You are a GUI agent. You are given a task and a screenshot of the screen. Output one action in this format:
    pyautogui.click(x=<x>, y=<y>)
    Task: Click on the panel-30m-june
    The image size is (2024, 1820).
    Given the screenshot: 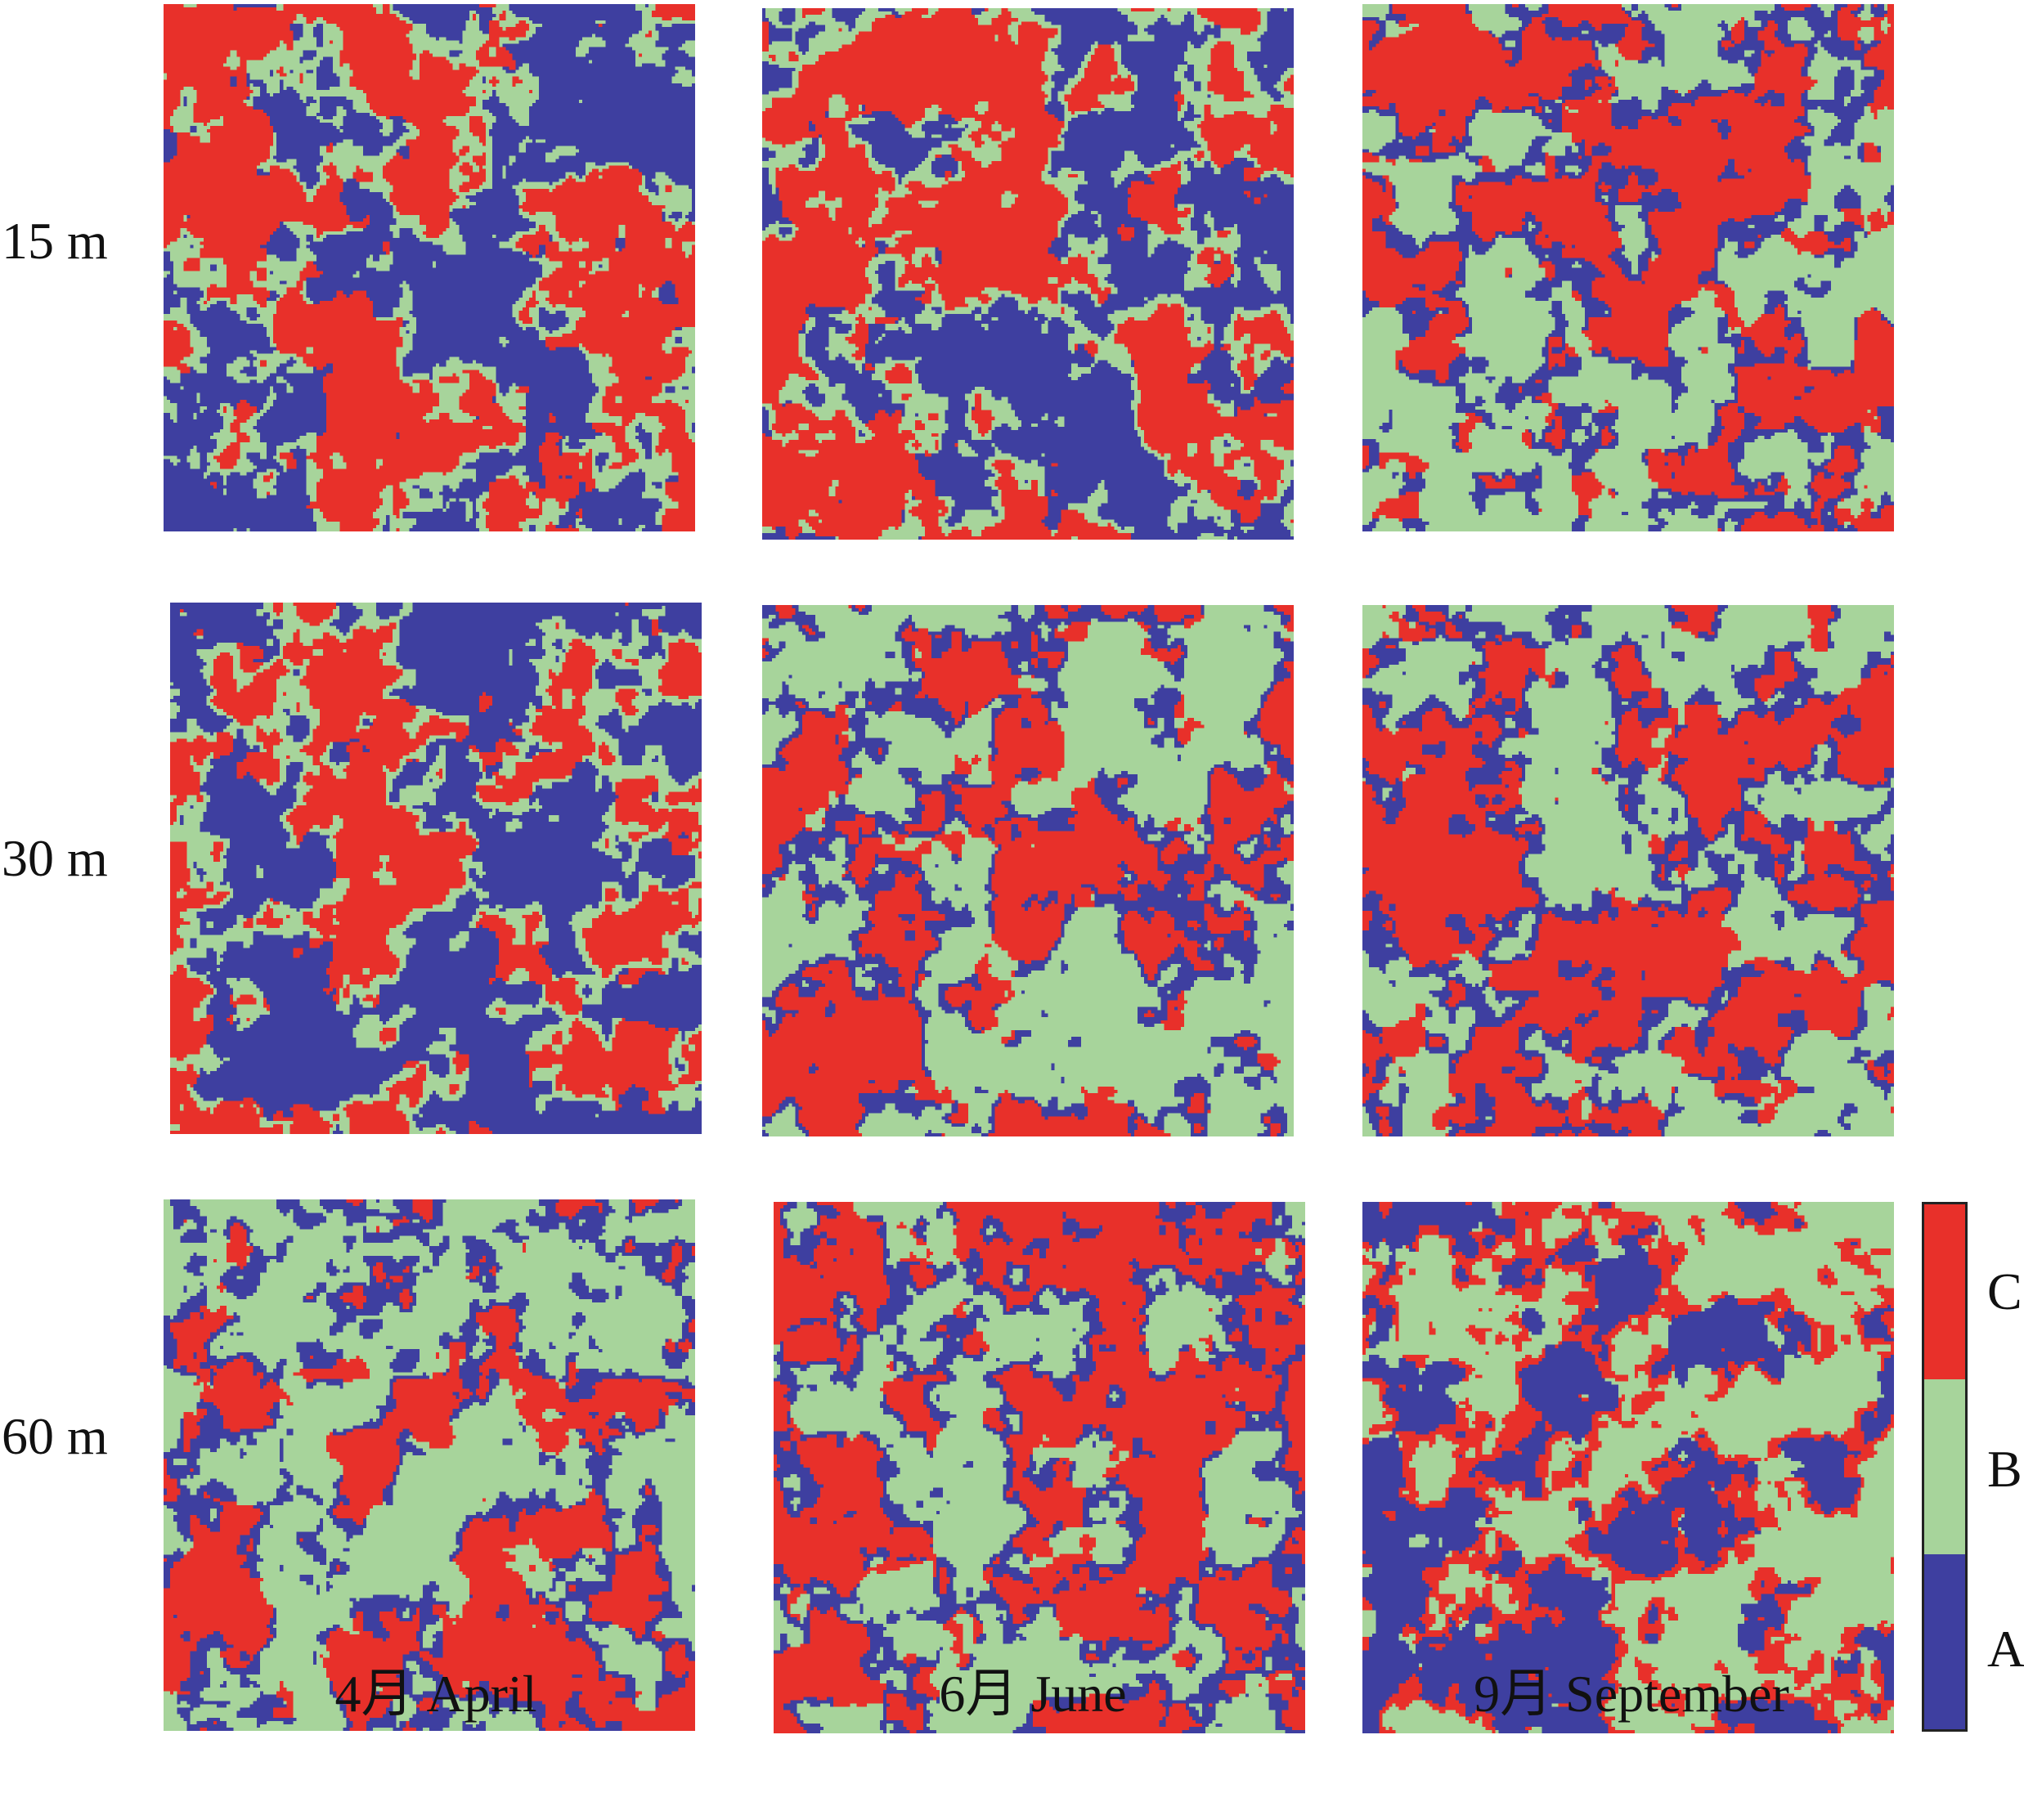 What is the action you would take?
    pyautogui.click(x=1028, y=870)
    